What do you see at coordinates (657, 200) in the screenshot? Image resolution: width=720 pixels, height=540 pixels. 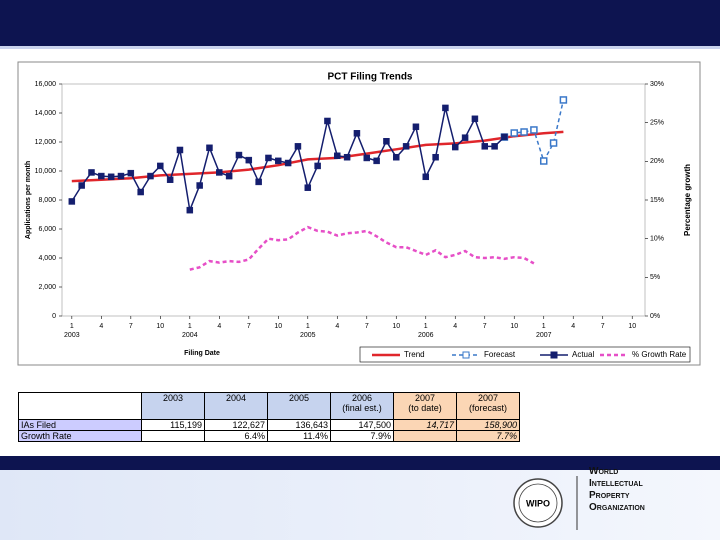 I see `y2-tick-label: 15%` at bounding box center [657, 200].